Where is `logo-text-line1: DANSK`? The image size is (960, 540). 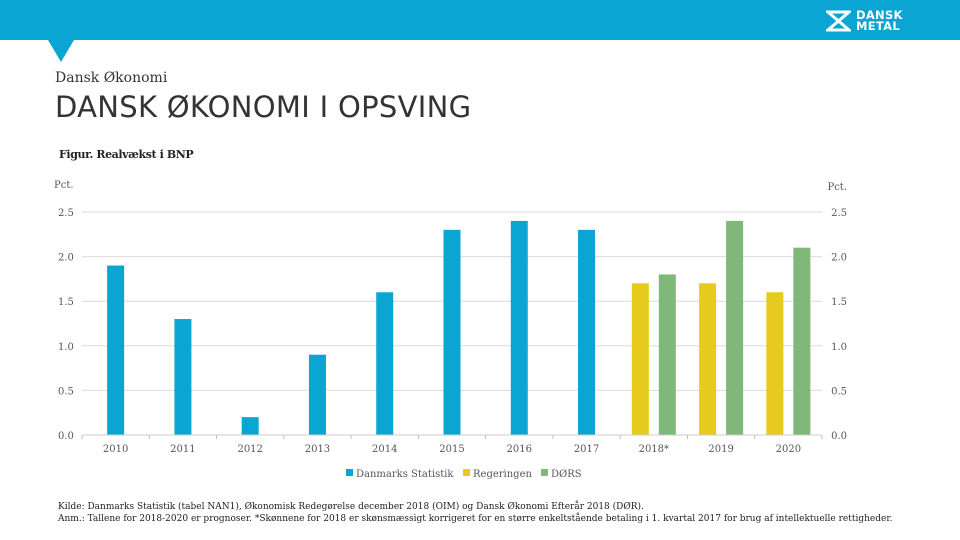
logo-text-line1: DANSK is located at coordinates (879, 15).